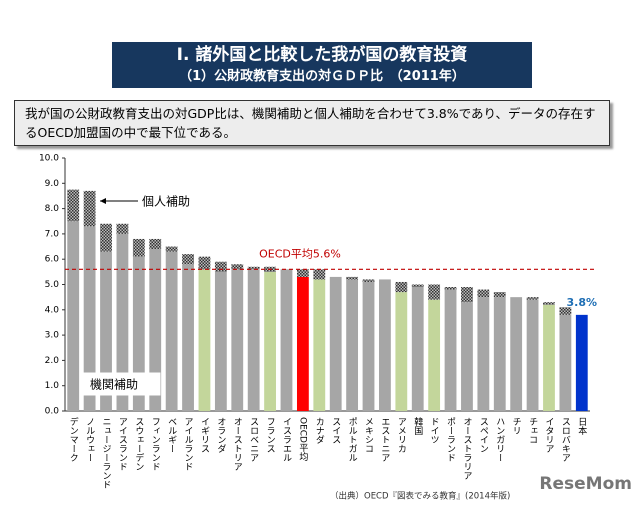  What do you see at coordinates (52, 310) in the screenshot?
I see `y-tick-label: 4.0` at bounding box center [52, 310].